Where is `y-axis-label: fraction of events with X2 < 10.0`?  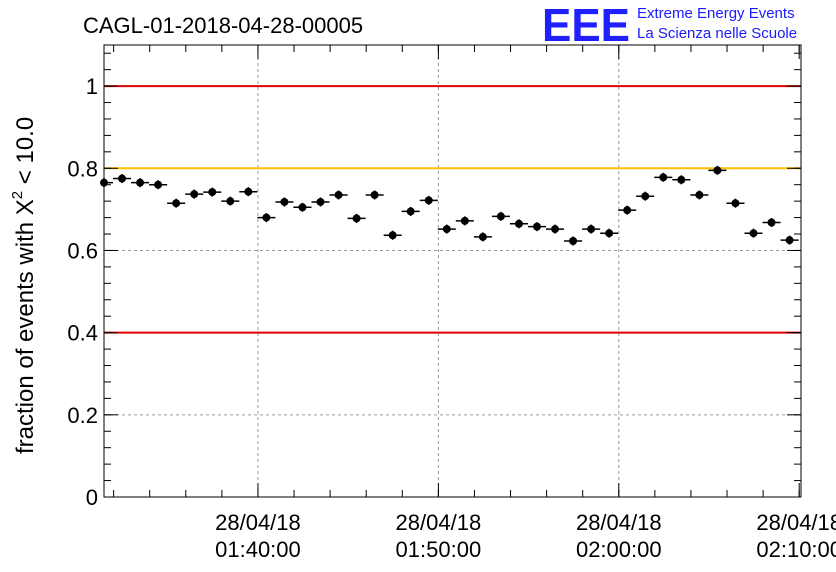
y-axis-label: fraction of events with X2 < 10.0 is located at coordinates (24, 285).